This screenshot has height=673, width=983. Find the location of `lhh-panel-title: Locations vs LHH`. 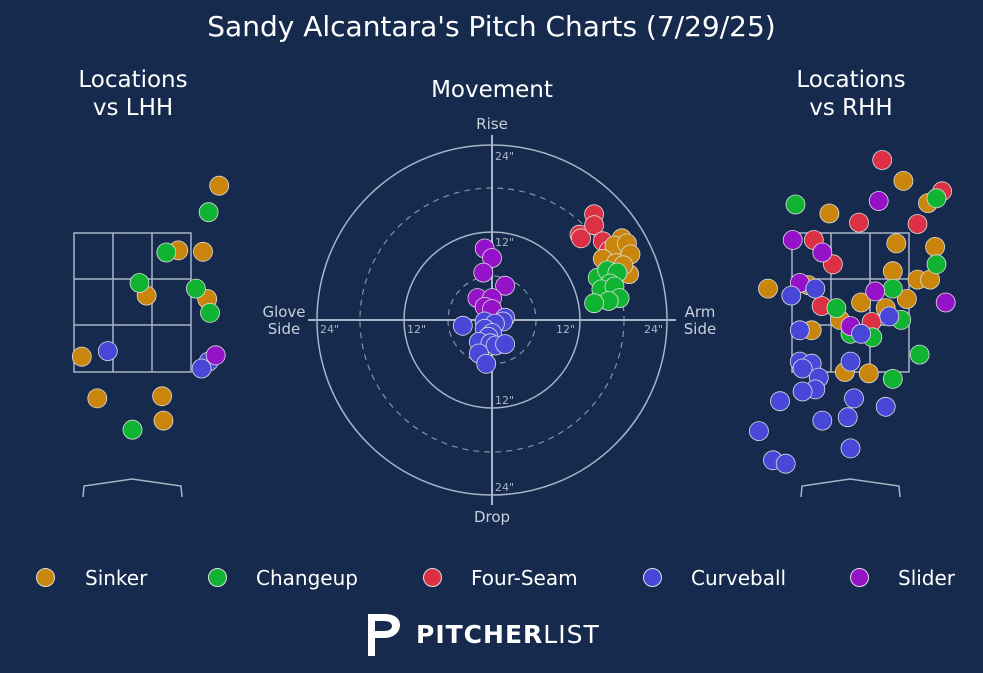

lhh-panel-title: Locations vs LHH is located at coordinates (133, 94).